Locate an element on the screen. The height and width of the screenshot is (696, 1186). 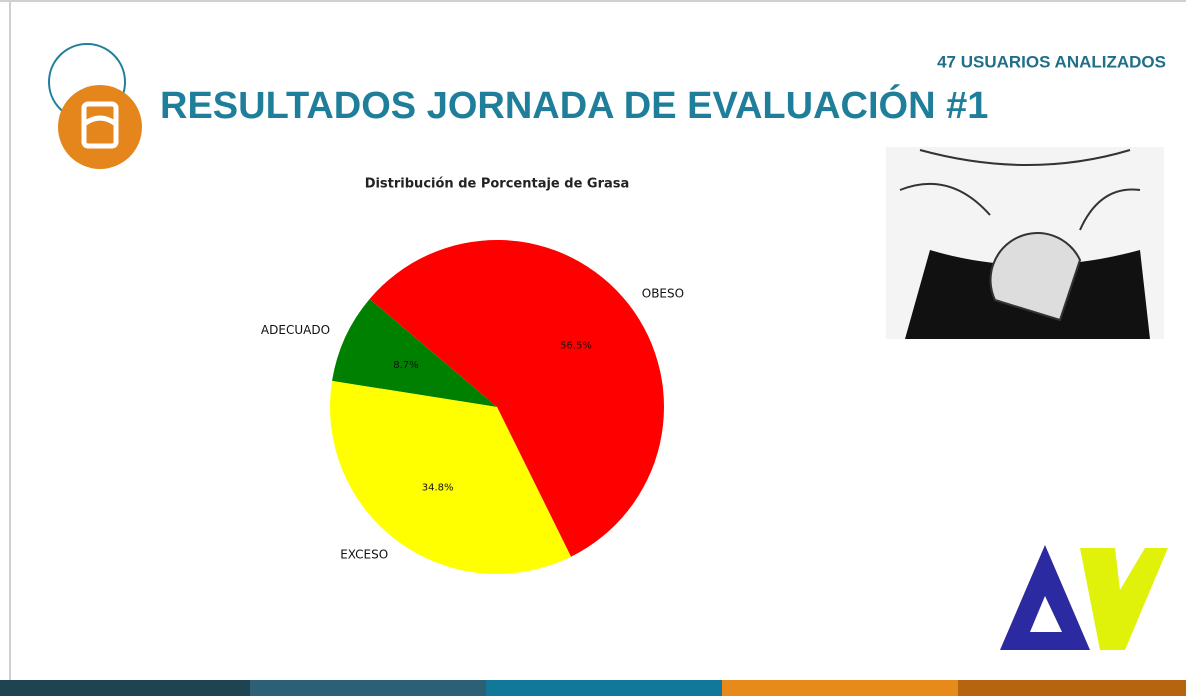
caliper-illustration is located at coordinates (1025, 243).